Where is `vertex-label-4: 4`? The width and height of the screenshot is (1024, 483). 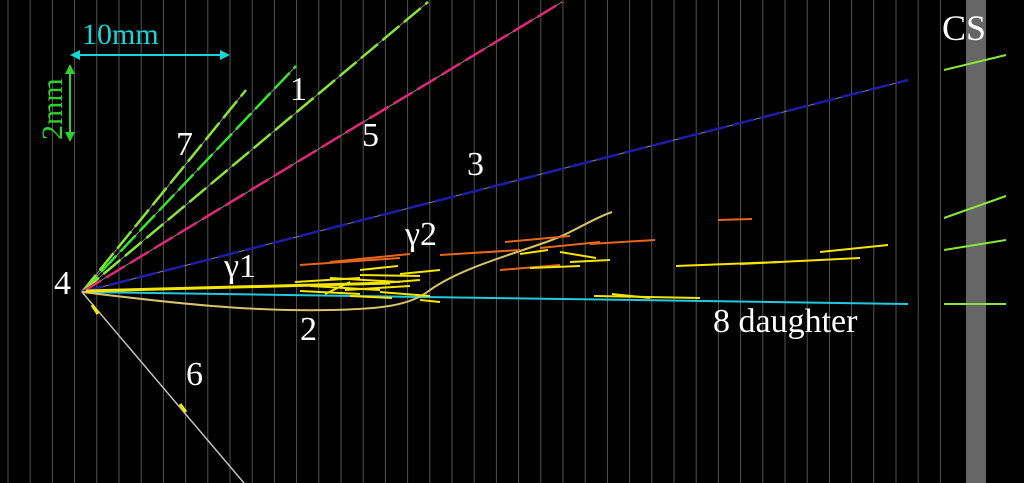
vertex-label-4: 4 is located at coordinates (62, 283).